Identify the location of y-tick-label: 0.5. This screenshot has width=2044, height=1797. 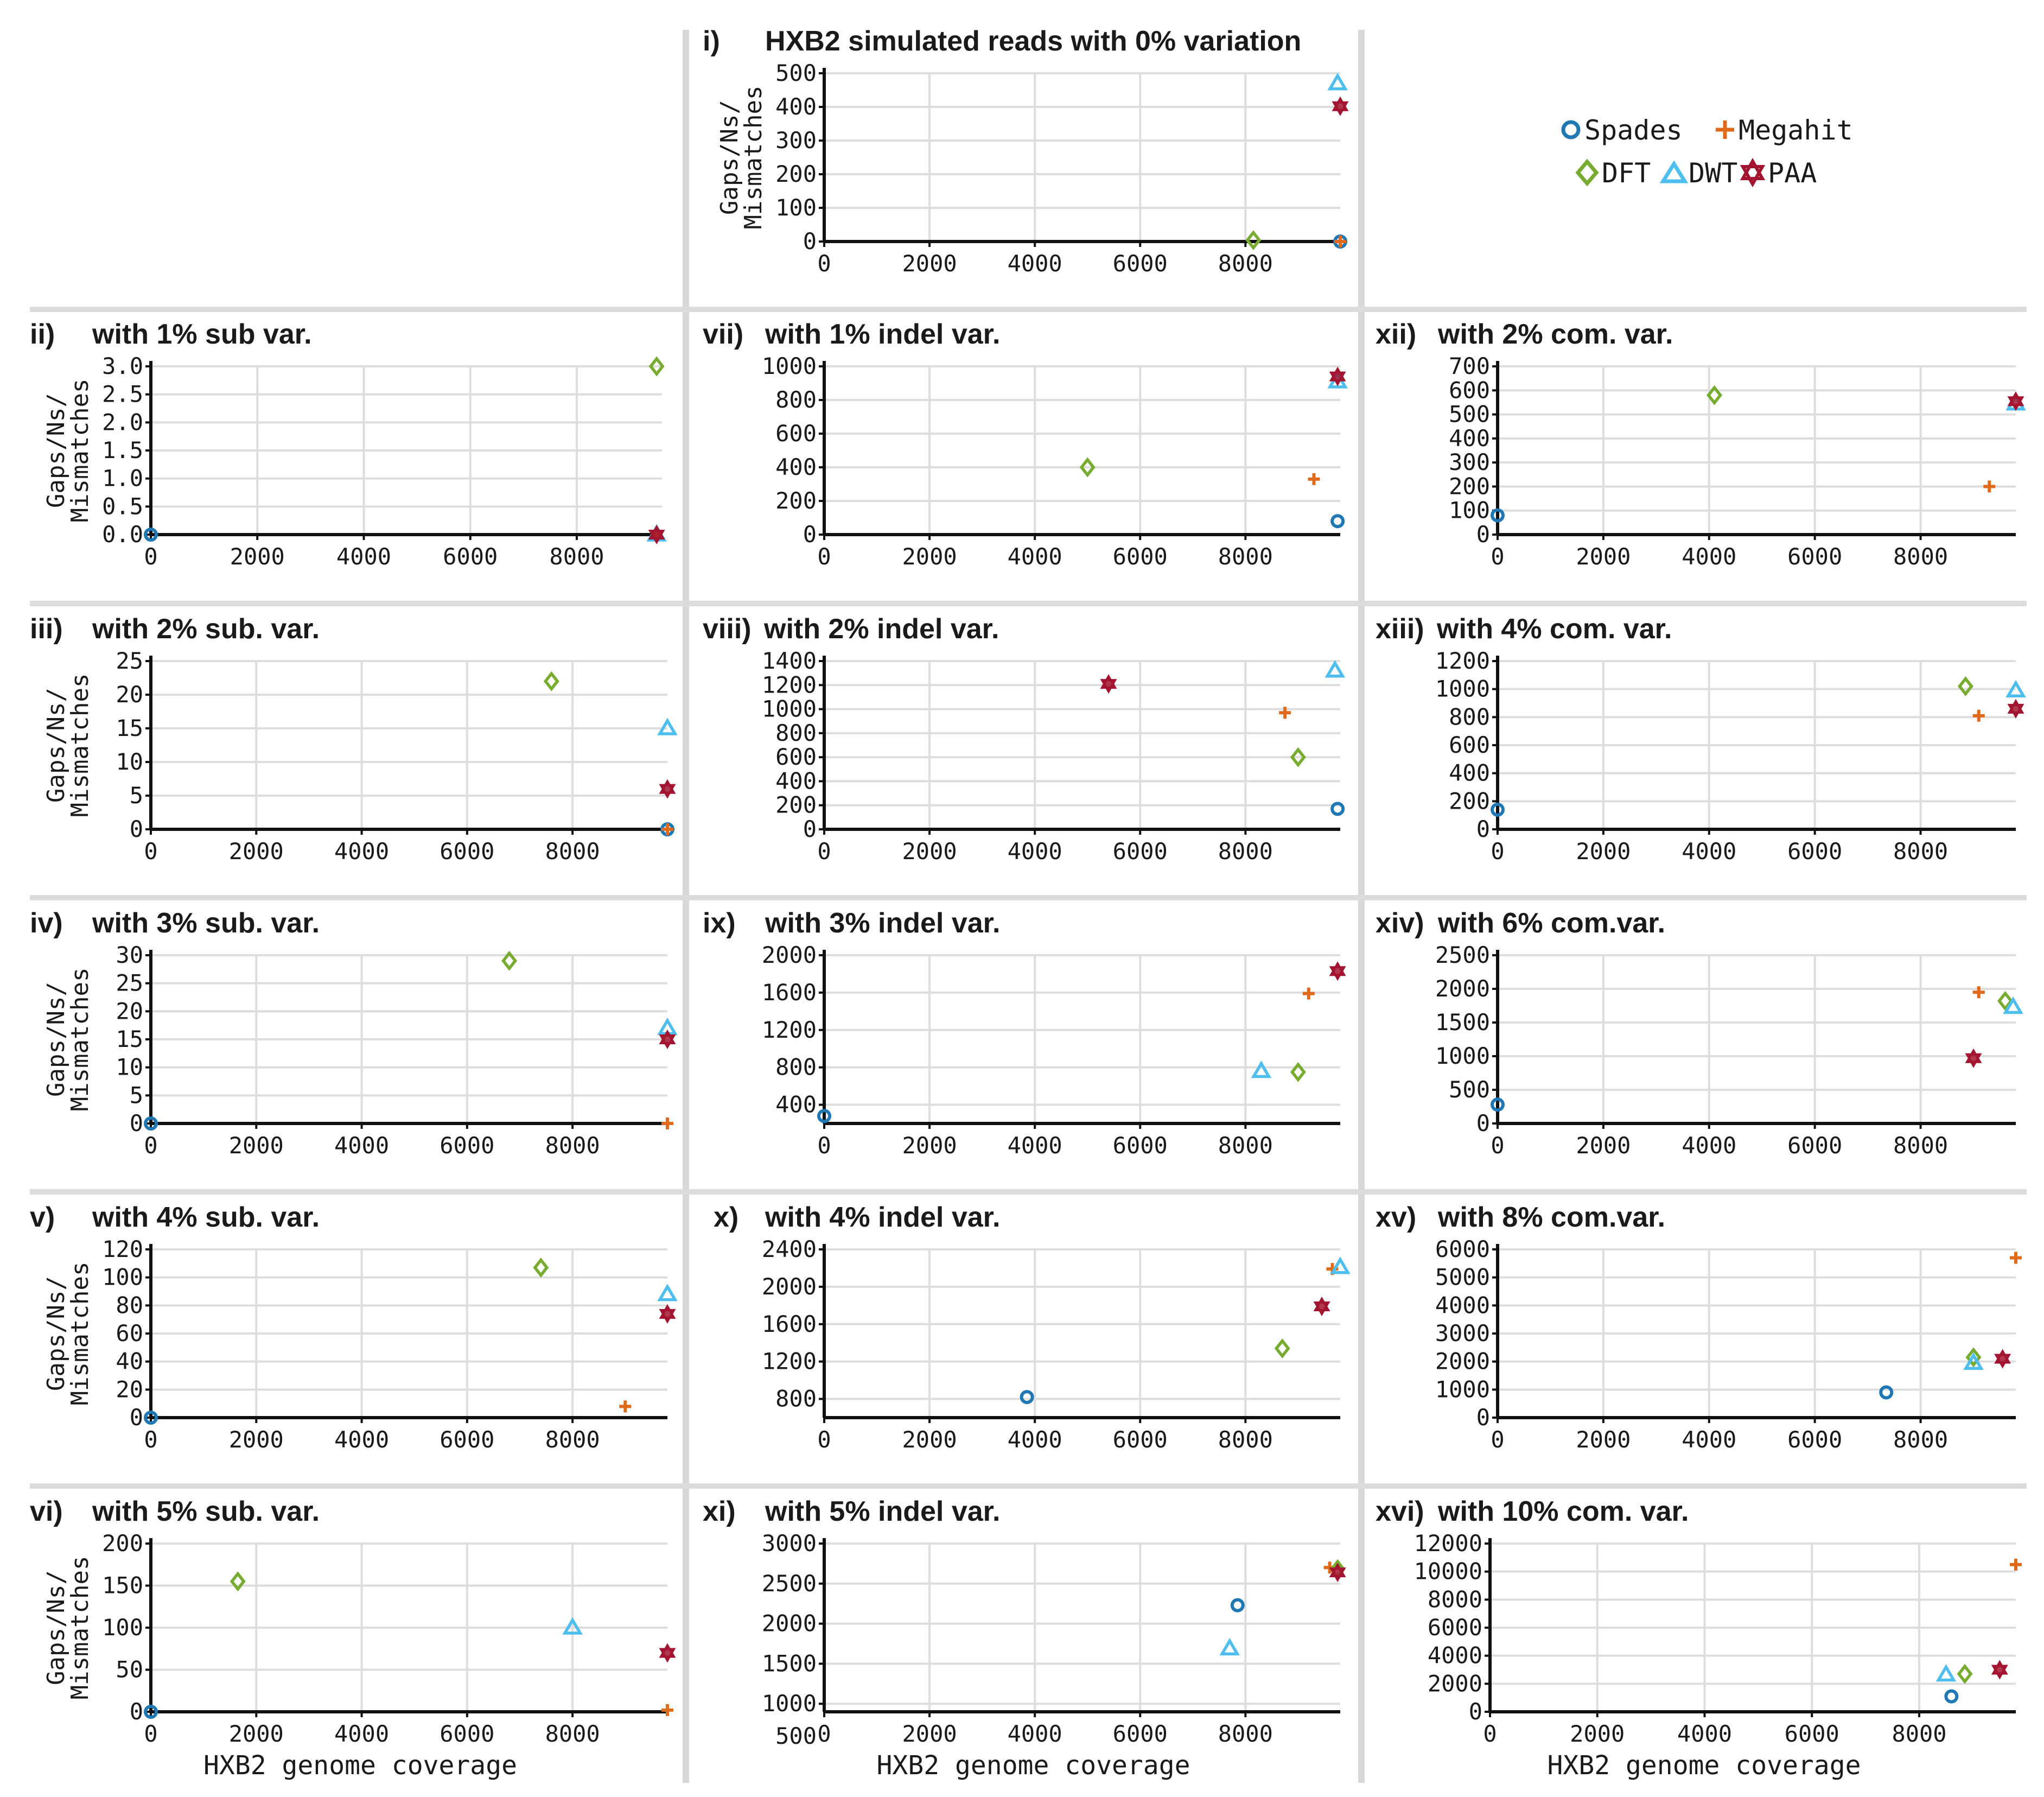
(122, 506).